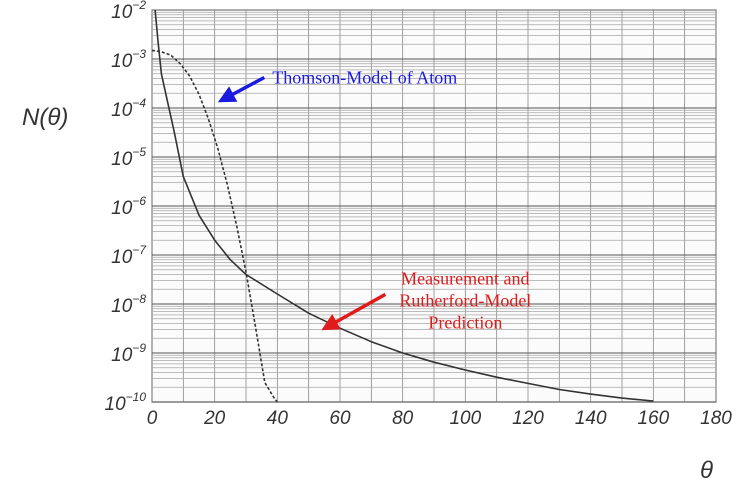  Describe the element at coordinates (706, 470) in the screenshot. I see `x-axis-label: θ` at that location.